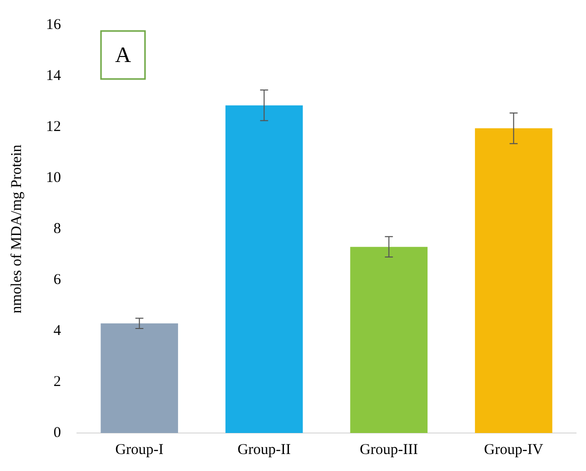 This screenshot has height=471, width=586. I want to click on y-tick-label: 4, so click(58, 330).